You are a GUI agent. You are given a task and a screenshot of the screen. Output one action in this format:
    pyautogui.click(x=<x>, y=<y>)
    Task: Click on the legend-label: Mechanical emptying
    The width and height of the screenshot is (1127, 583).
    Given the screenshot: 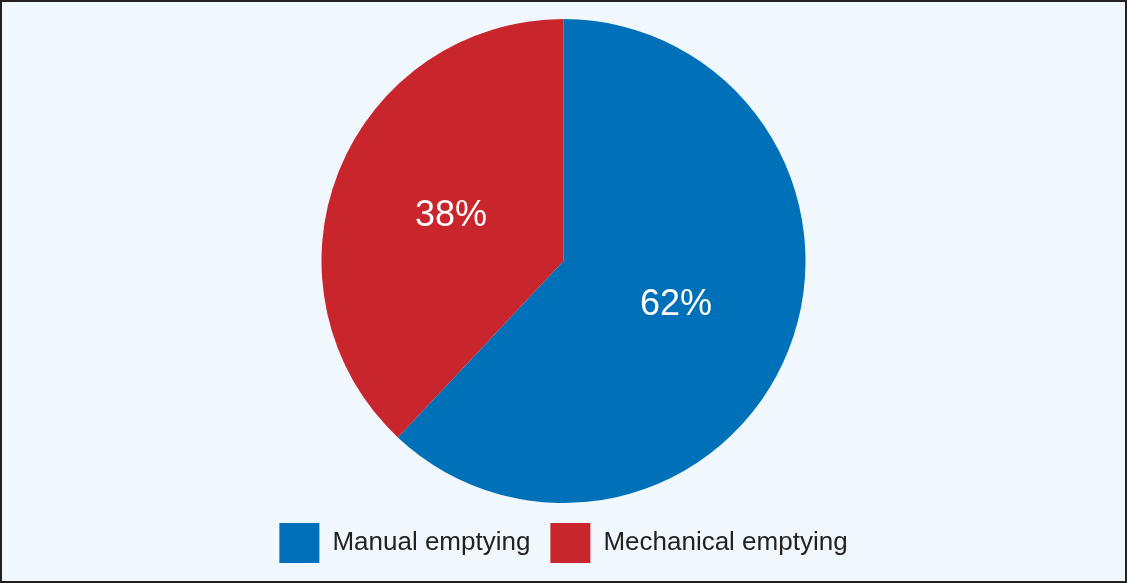 What is the action you would take?
    pyautogui.click(x=725, y=541)
    